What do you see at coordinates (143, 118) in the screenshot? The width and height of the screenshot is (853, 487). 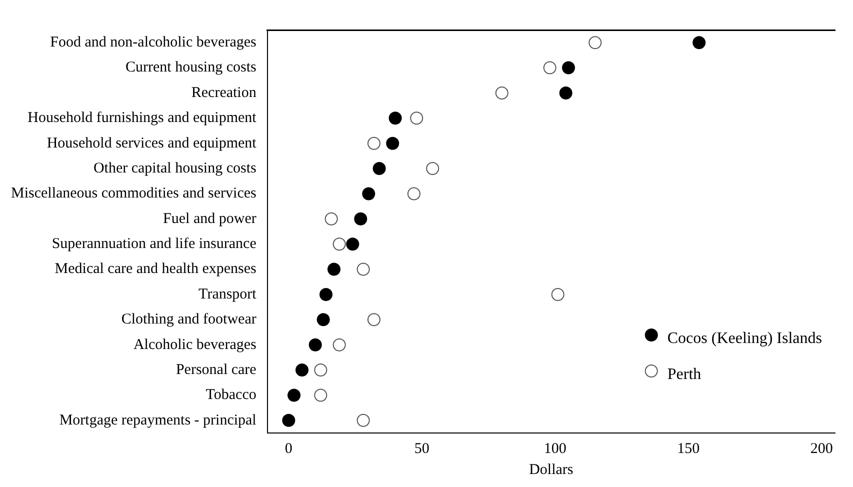 I see `y-tick-label: Household furnishings and equipment` at bounding box center [143, 118].